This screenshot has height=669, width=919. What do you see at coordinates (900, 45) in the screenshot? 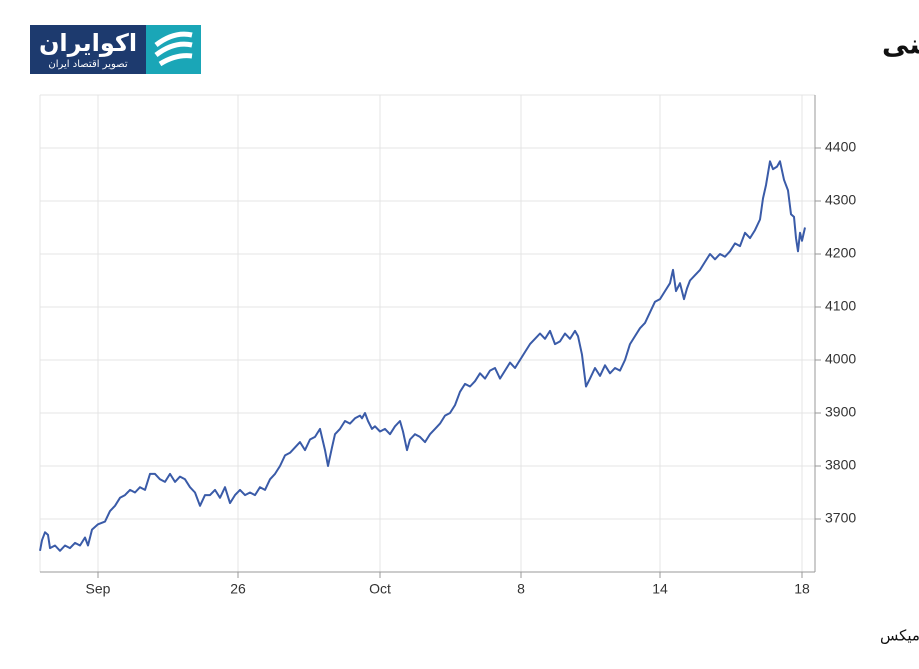
I see `chart-title: افت طلای جهانی پس از رکوردشکنی` at bounding box center [900, 45].